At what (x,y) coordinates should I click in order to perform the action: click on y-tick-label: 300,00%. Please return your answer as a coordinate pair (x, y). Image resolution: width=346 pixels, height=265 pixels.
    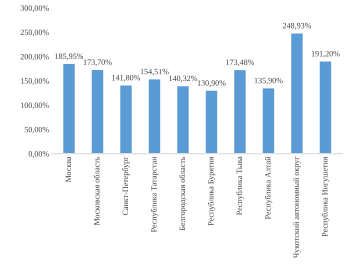
    Looking at the image, I should click on (34, 8).